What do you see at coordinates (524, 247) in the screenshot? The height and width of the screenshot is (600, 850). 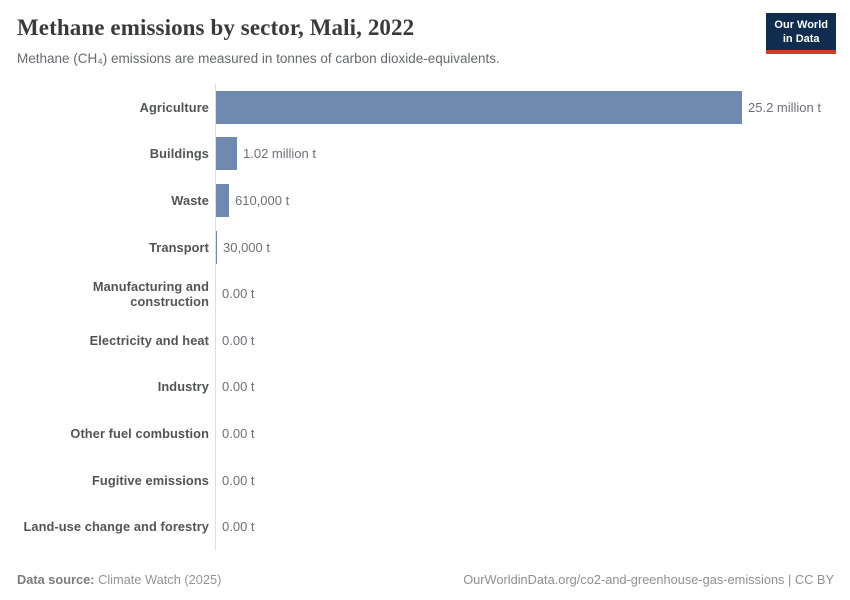 I see `bar-track: 30,000 t` at bounding box center [524, 247].